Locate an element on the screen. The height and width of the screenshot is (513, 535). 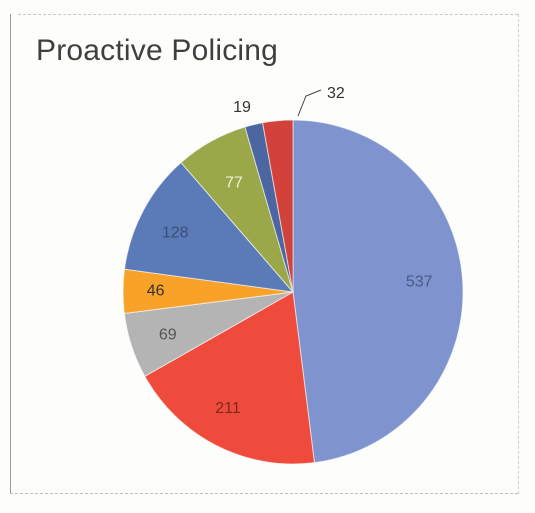
data-label-46: 46 is located at coordinates (156, 291).